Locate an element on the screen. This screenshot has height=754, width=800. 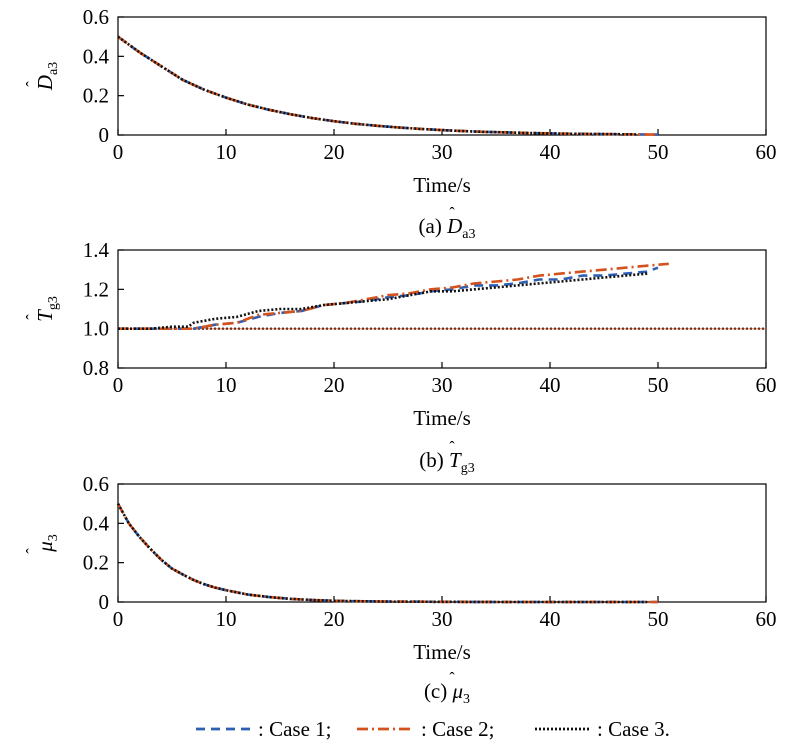
y-tick-label: 1.2 is located at coordinates (96, 289).